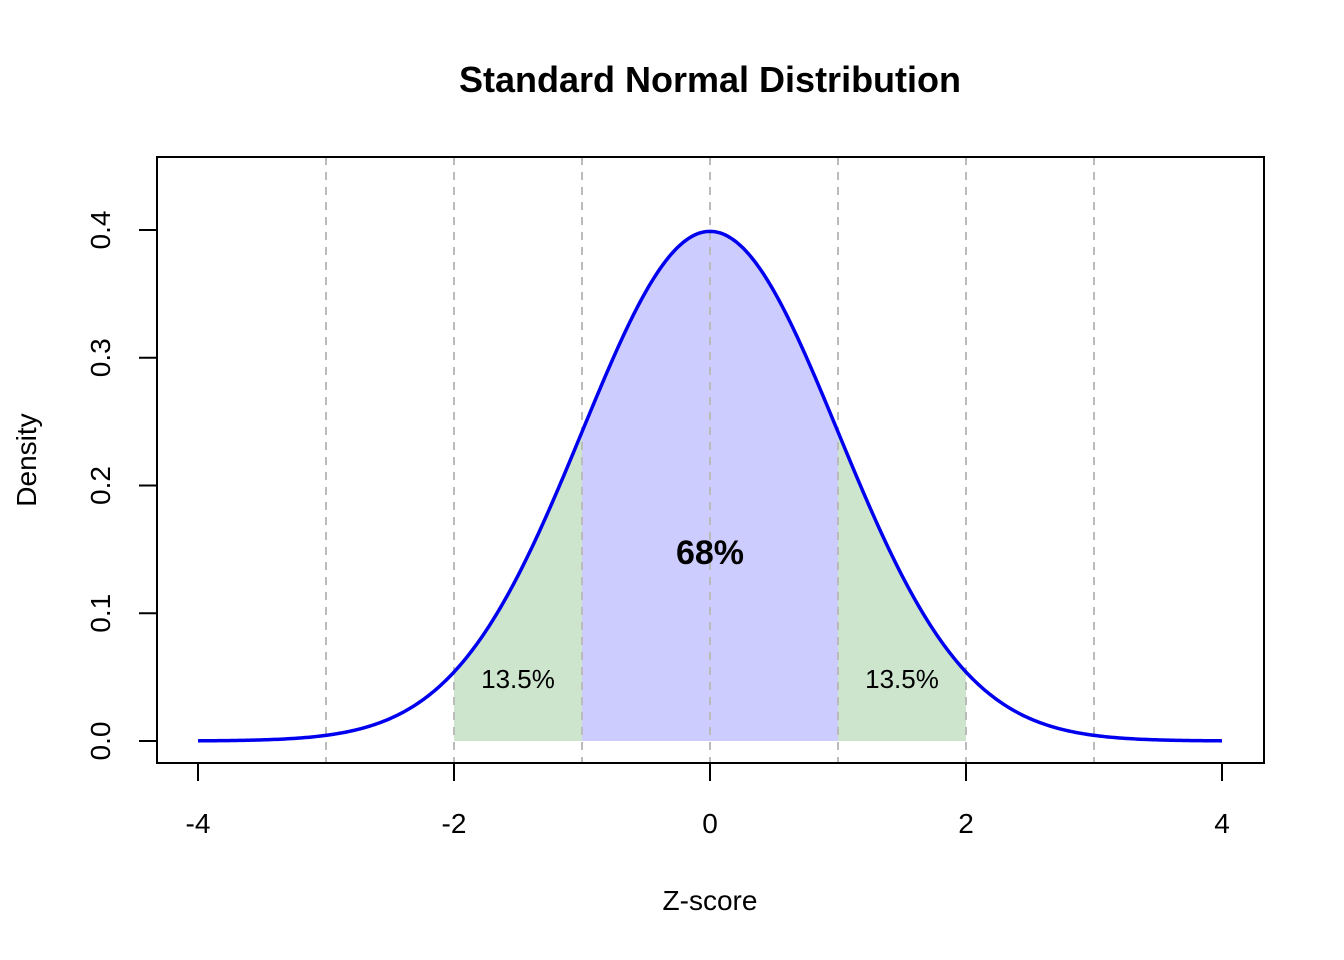  Describe the element at coordinates (841, 770) in the screenshot. I see `sigma-label: 1` at that location.